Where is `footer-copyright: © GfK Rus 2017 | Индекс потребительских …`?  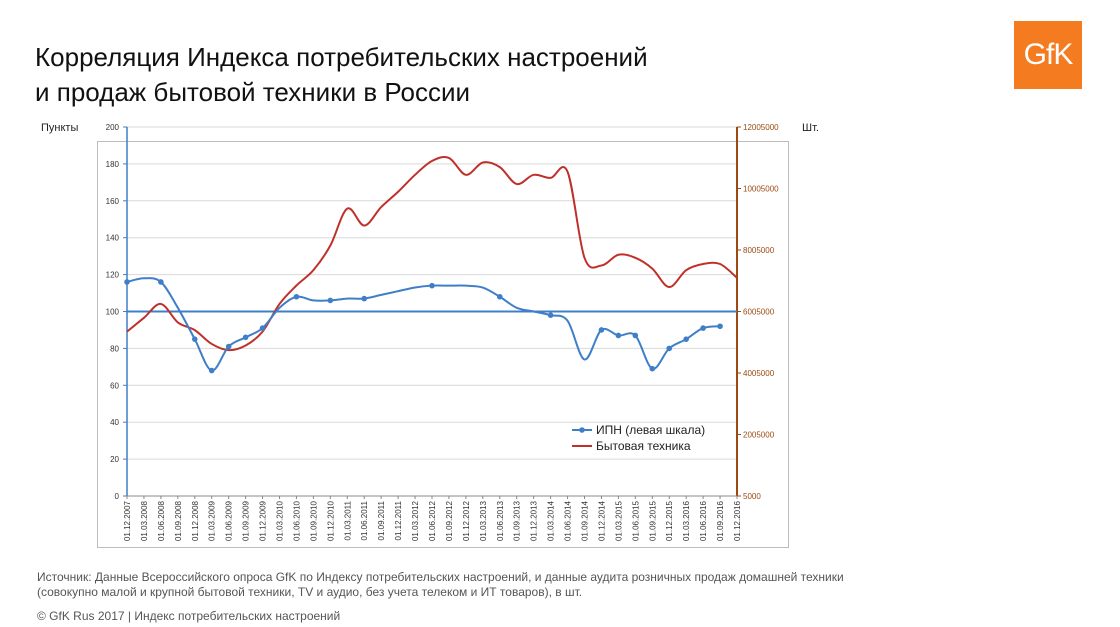
footer-copyright: © GfK Rus 2017 | Индекс потребительских … is located at coordinates (189, 616).